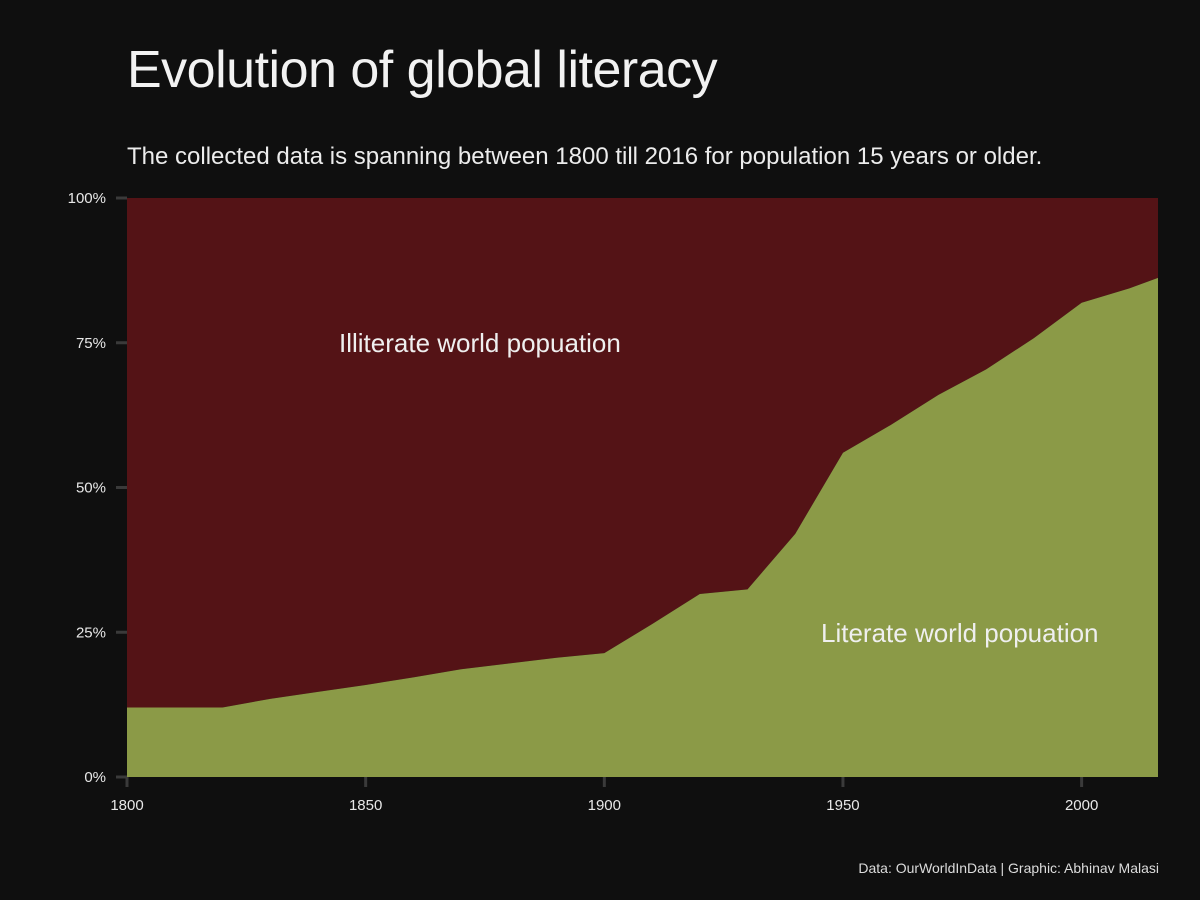 Image resolution: width=1200 pixels, height=900 pixels. What do you see at coordinates (91, 488) in the screenshot?
I see `y-tick-label: 50%` at bounding box center [91, 488].